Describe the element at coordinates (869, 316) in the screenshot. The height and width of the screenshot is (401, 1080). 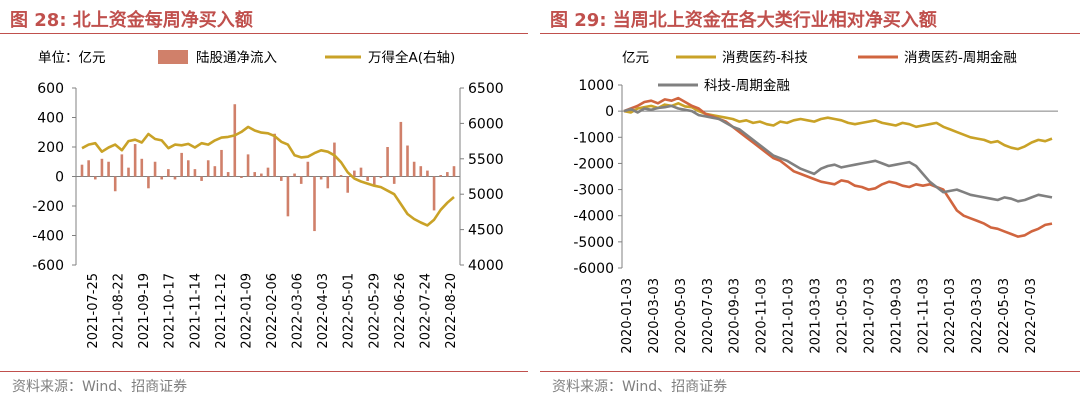
I see `x-tick-label: 2021-07-03` at that location.